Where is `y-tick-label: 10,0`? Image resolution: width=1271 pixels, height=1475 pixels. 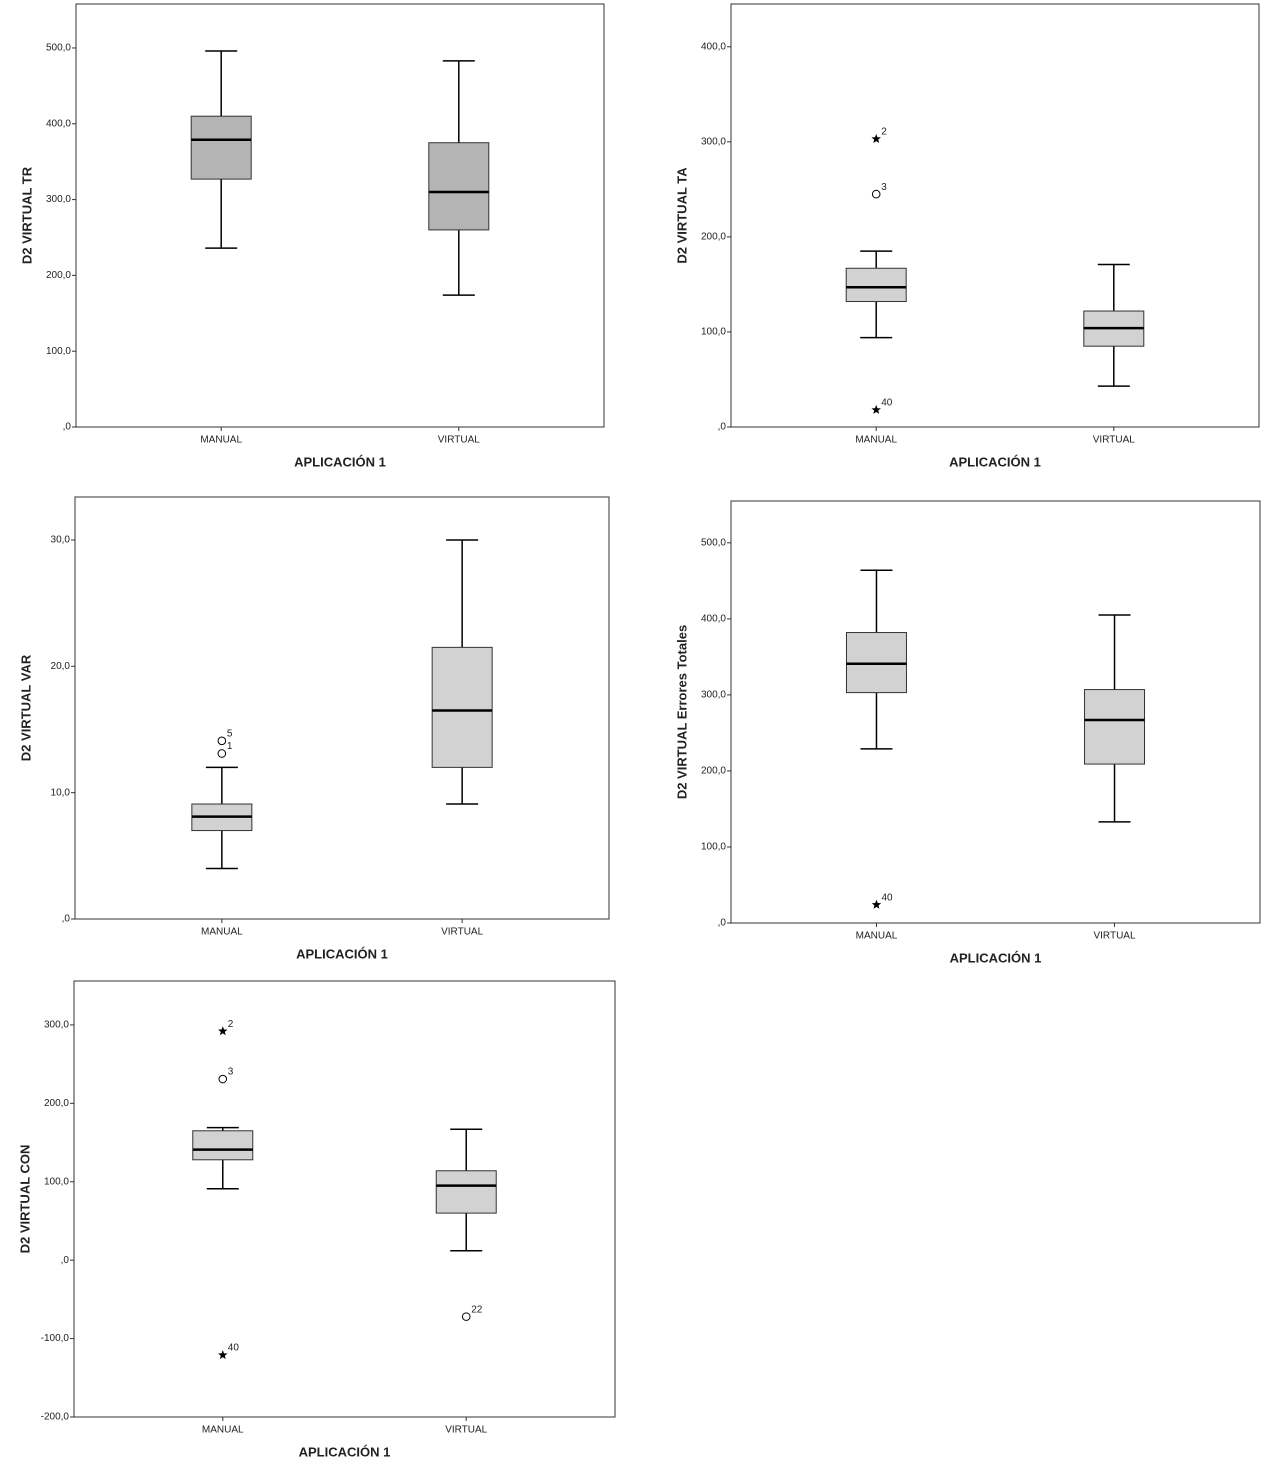
y-tick-label: 10,0 is located at coordinates (61, 792).